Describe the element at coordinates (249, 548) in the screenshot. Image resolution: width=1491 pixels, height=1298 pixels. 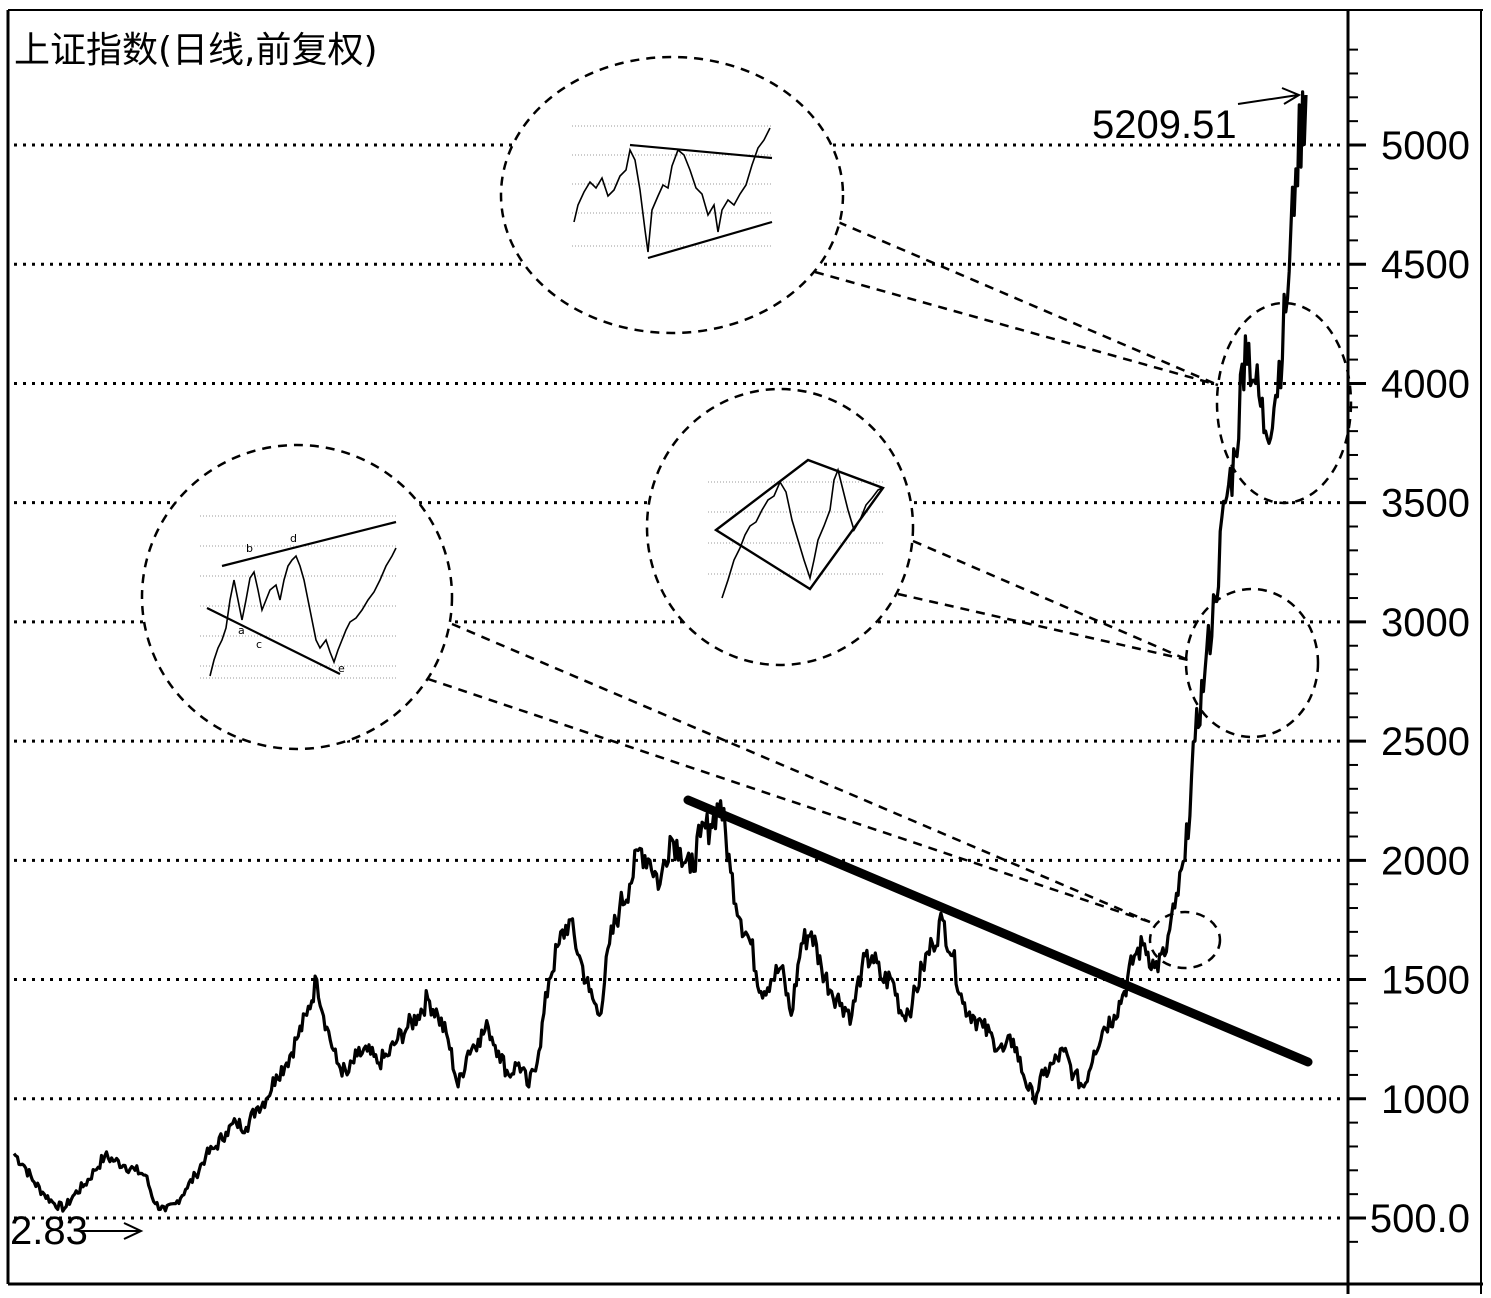
I see `pattern-label-b: b` at that location.